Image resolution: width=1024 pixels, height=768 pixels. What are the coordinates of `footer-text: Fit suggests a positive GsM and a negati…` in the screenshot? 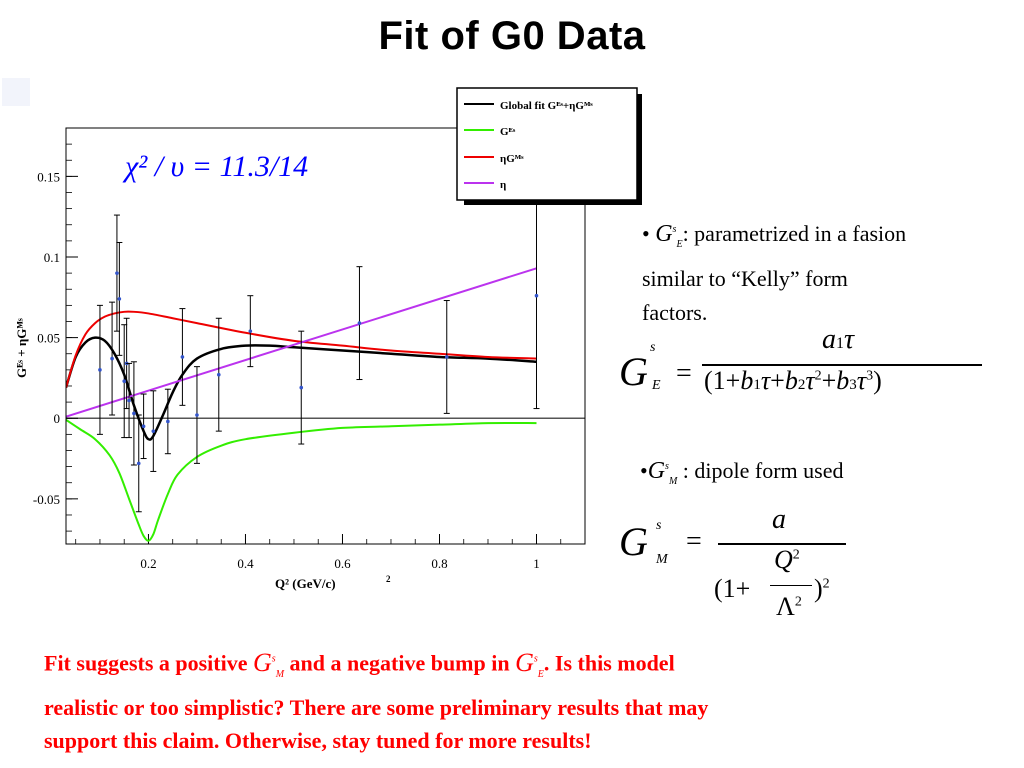 It's located at (376, 700).